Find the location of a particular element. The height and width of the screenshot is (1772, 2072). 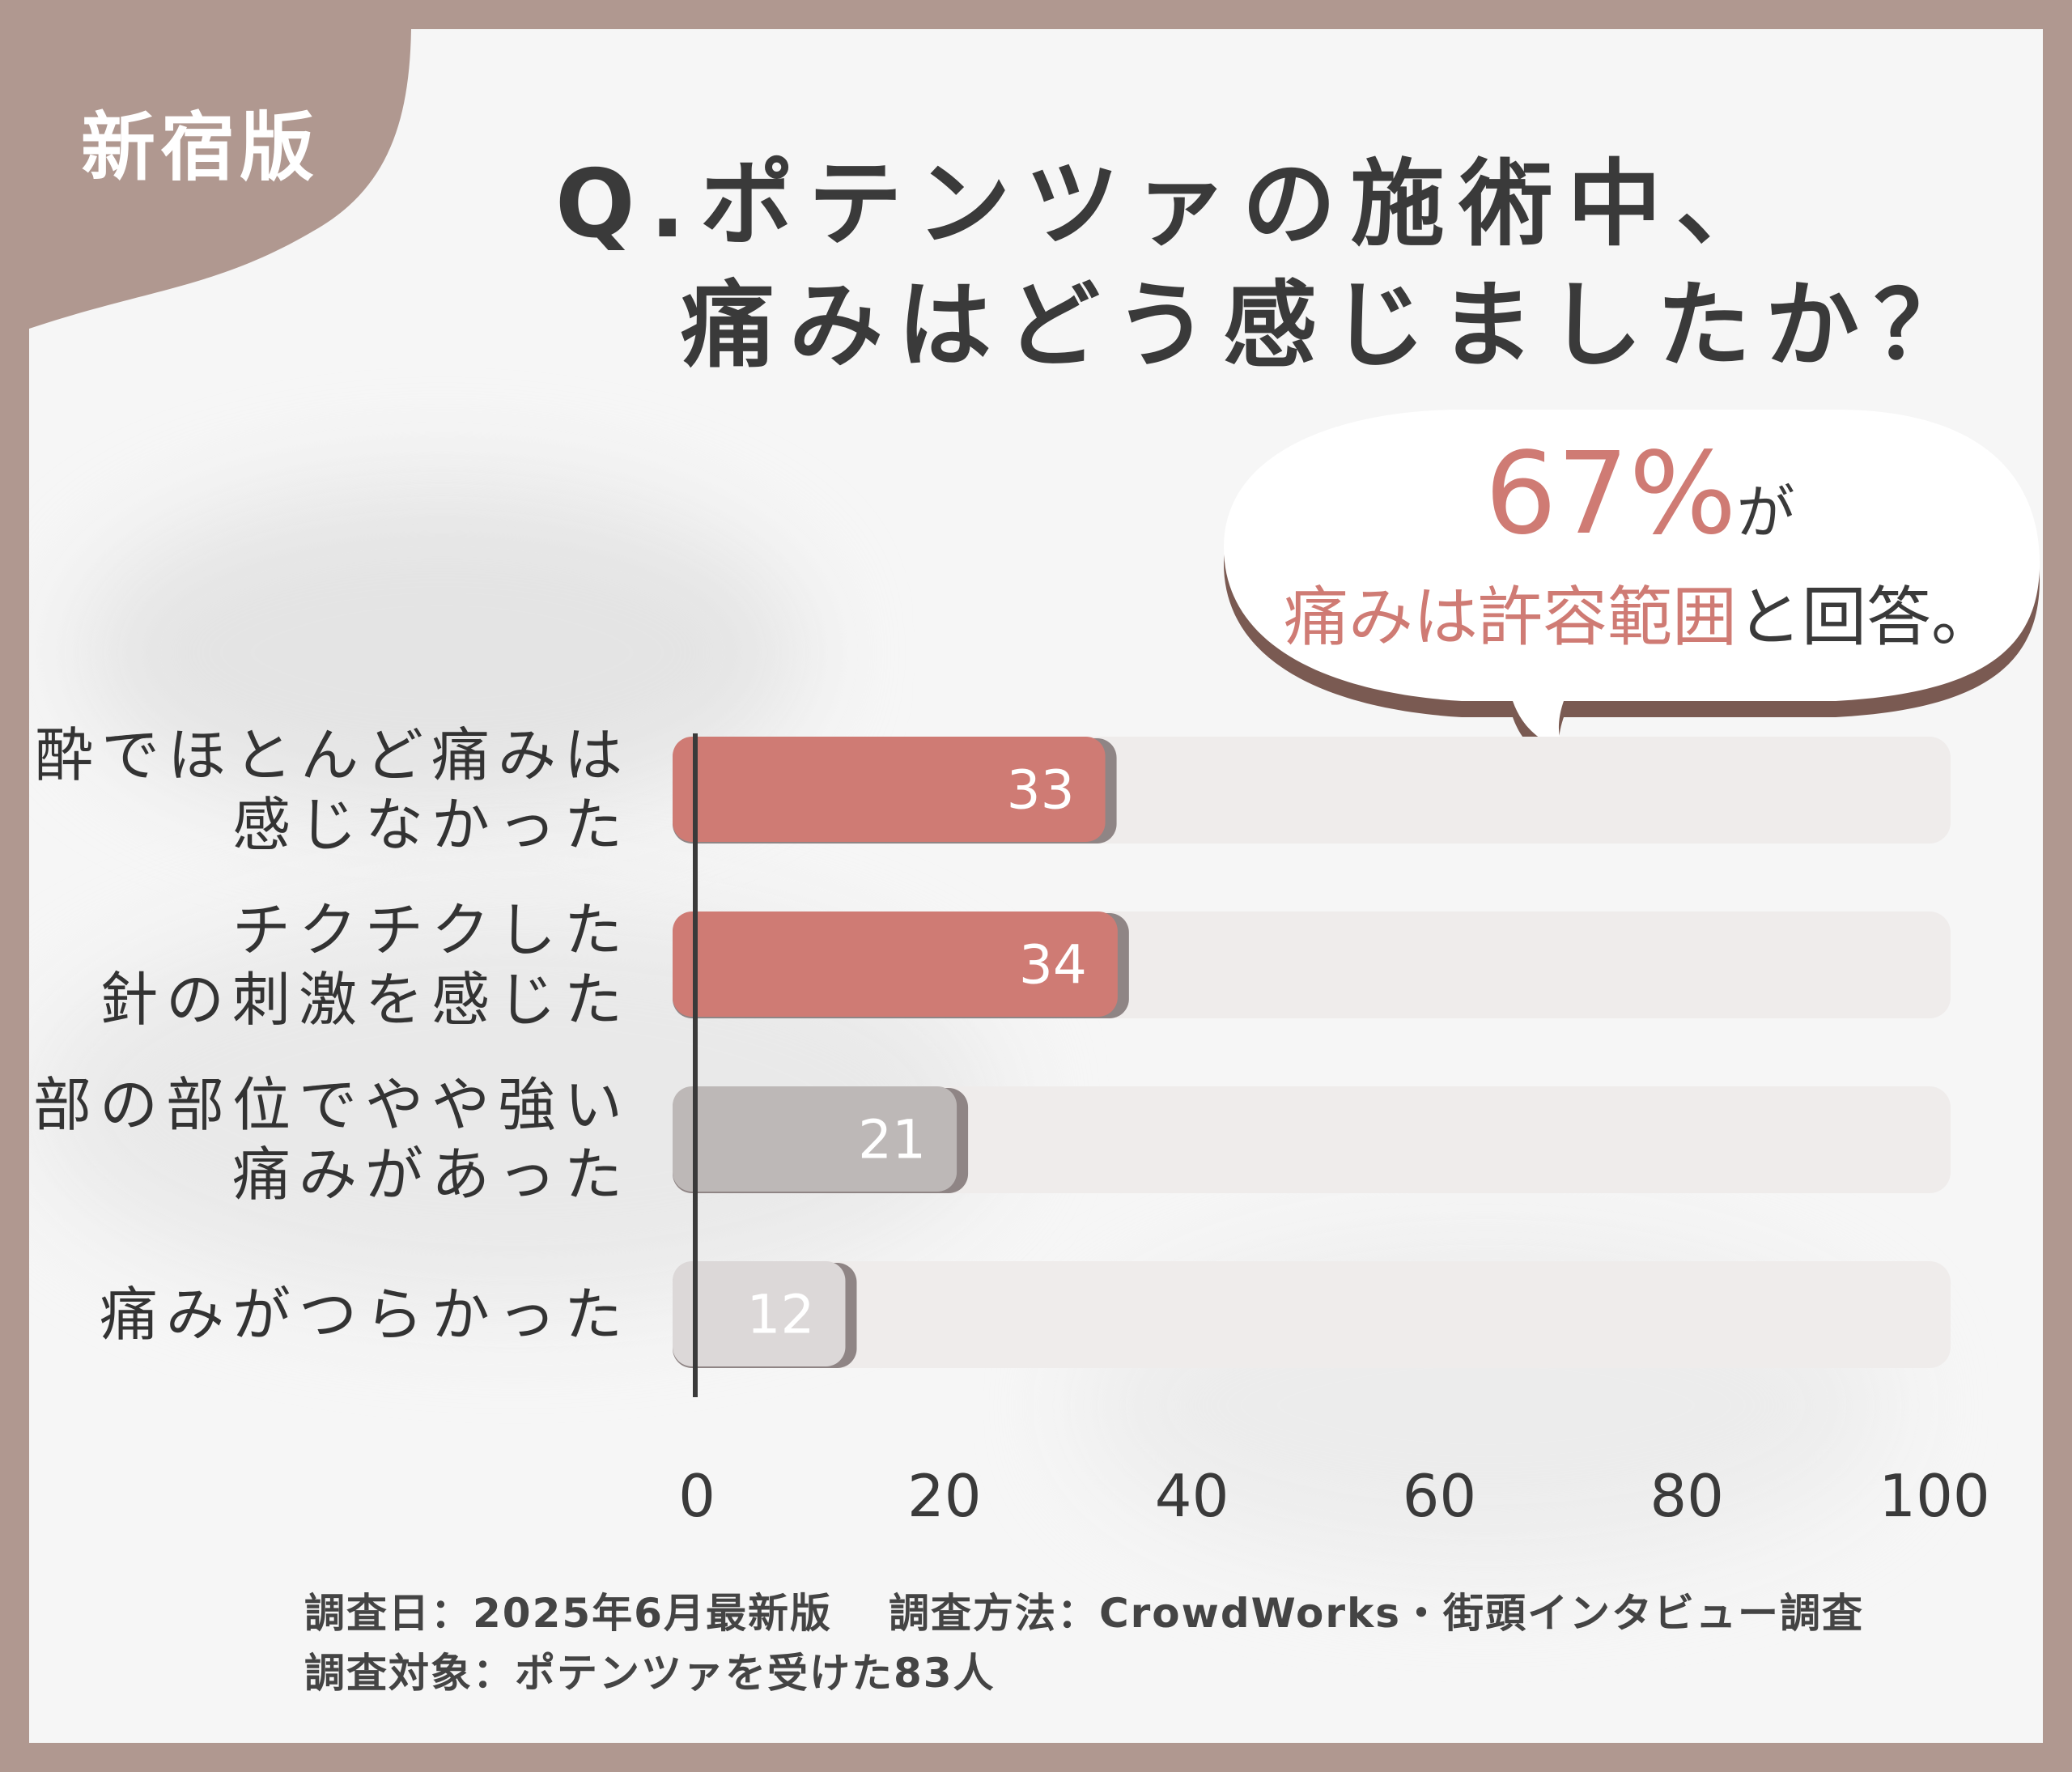

category-label: 一部の部位でやや強い 痛みがあった is located at coordinates (330, 1140).